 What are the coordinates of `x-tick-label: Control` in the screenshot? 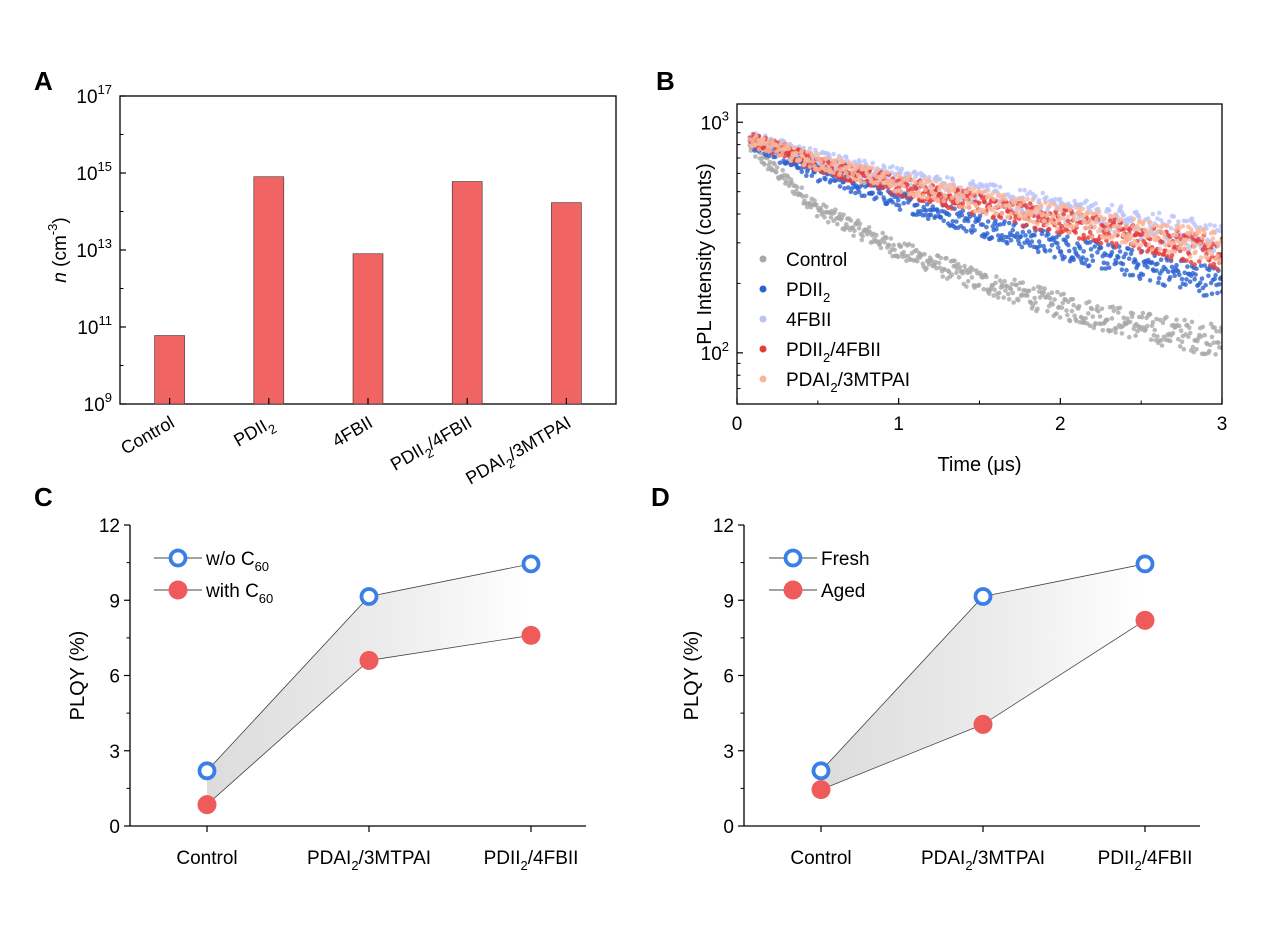 It's located at (147, 435).